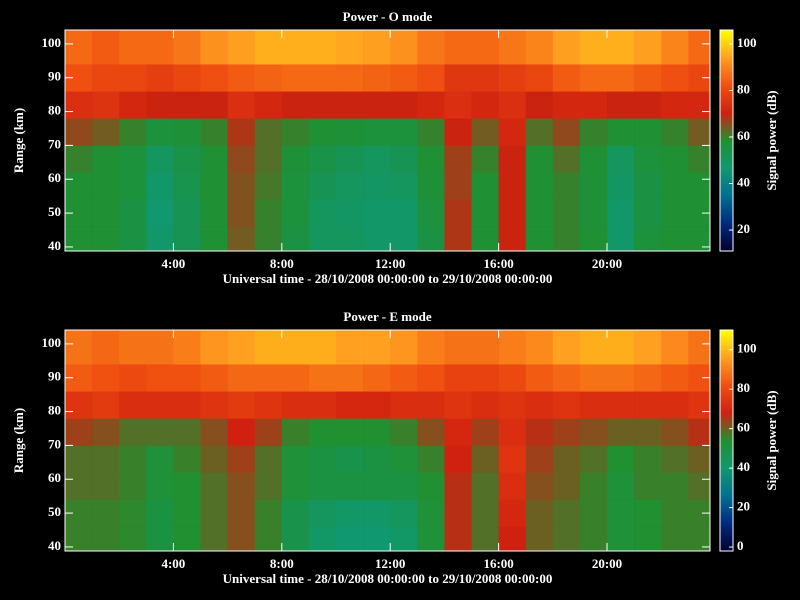  Describe the element at coordinates (54, 143) in the screenshot. I see `y-tick-label: 70` at that location.